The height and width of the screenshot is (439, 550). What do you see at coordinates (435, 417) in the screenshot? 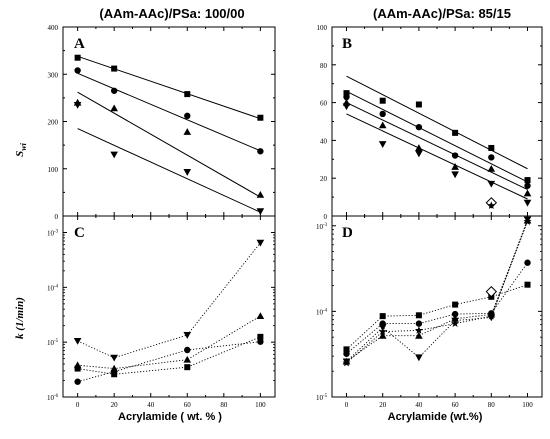
I see `x-axis-label-right: Acrylamide (wt.%)` at bounding box center [435, 417].